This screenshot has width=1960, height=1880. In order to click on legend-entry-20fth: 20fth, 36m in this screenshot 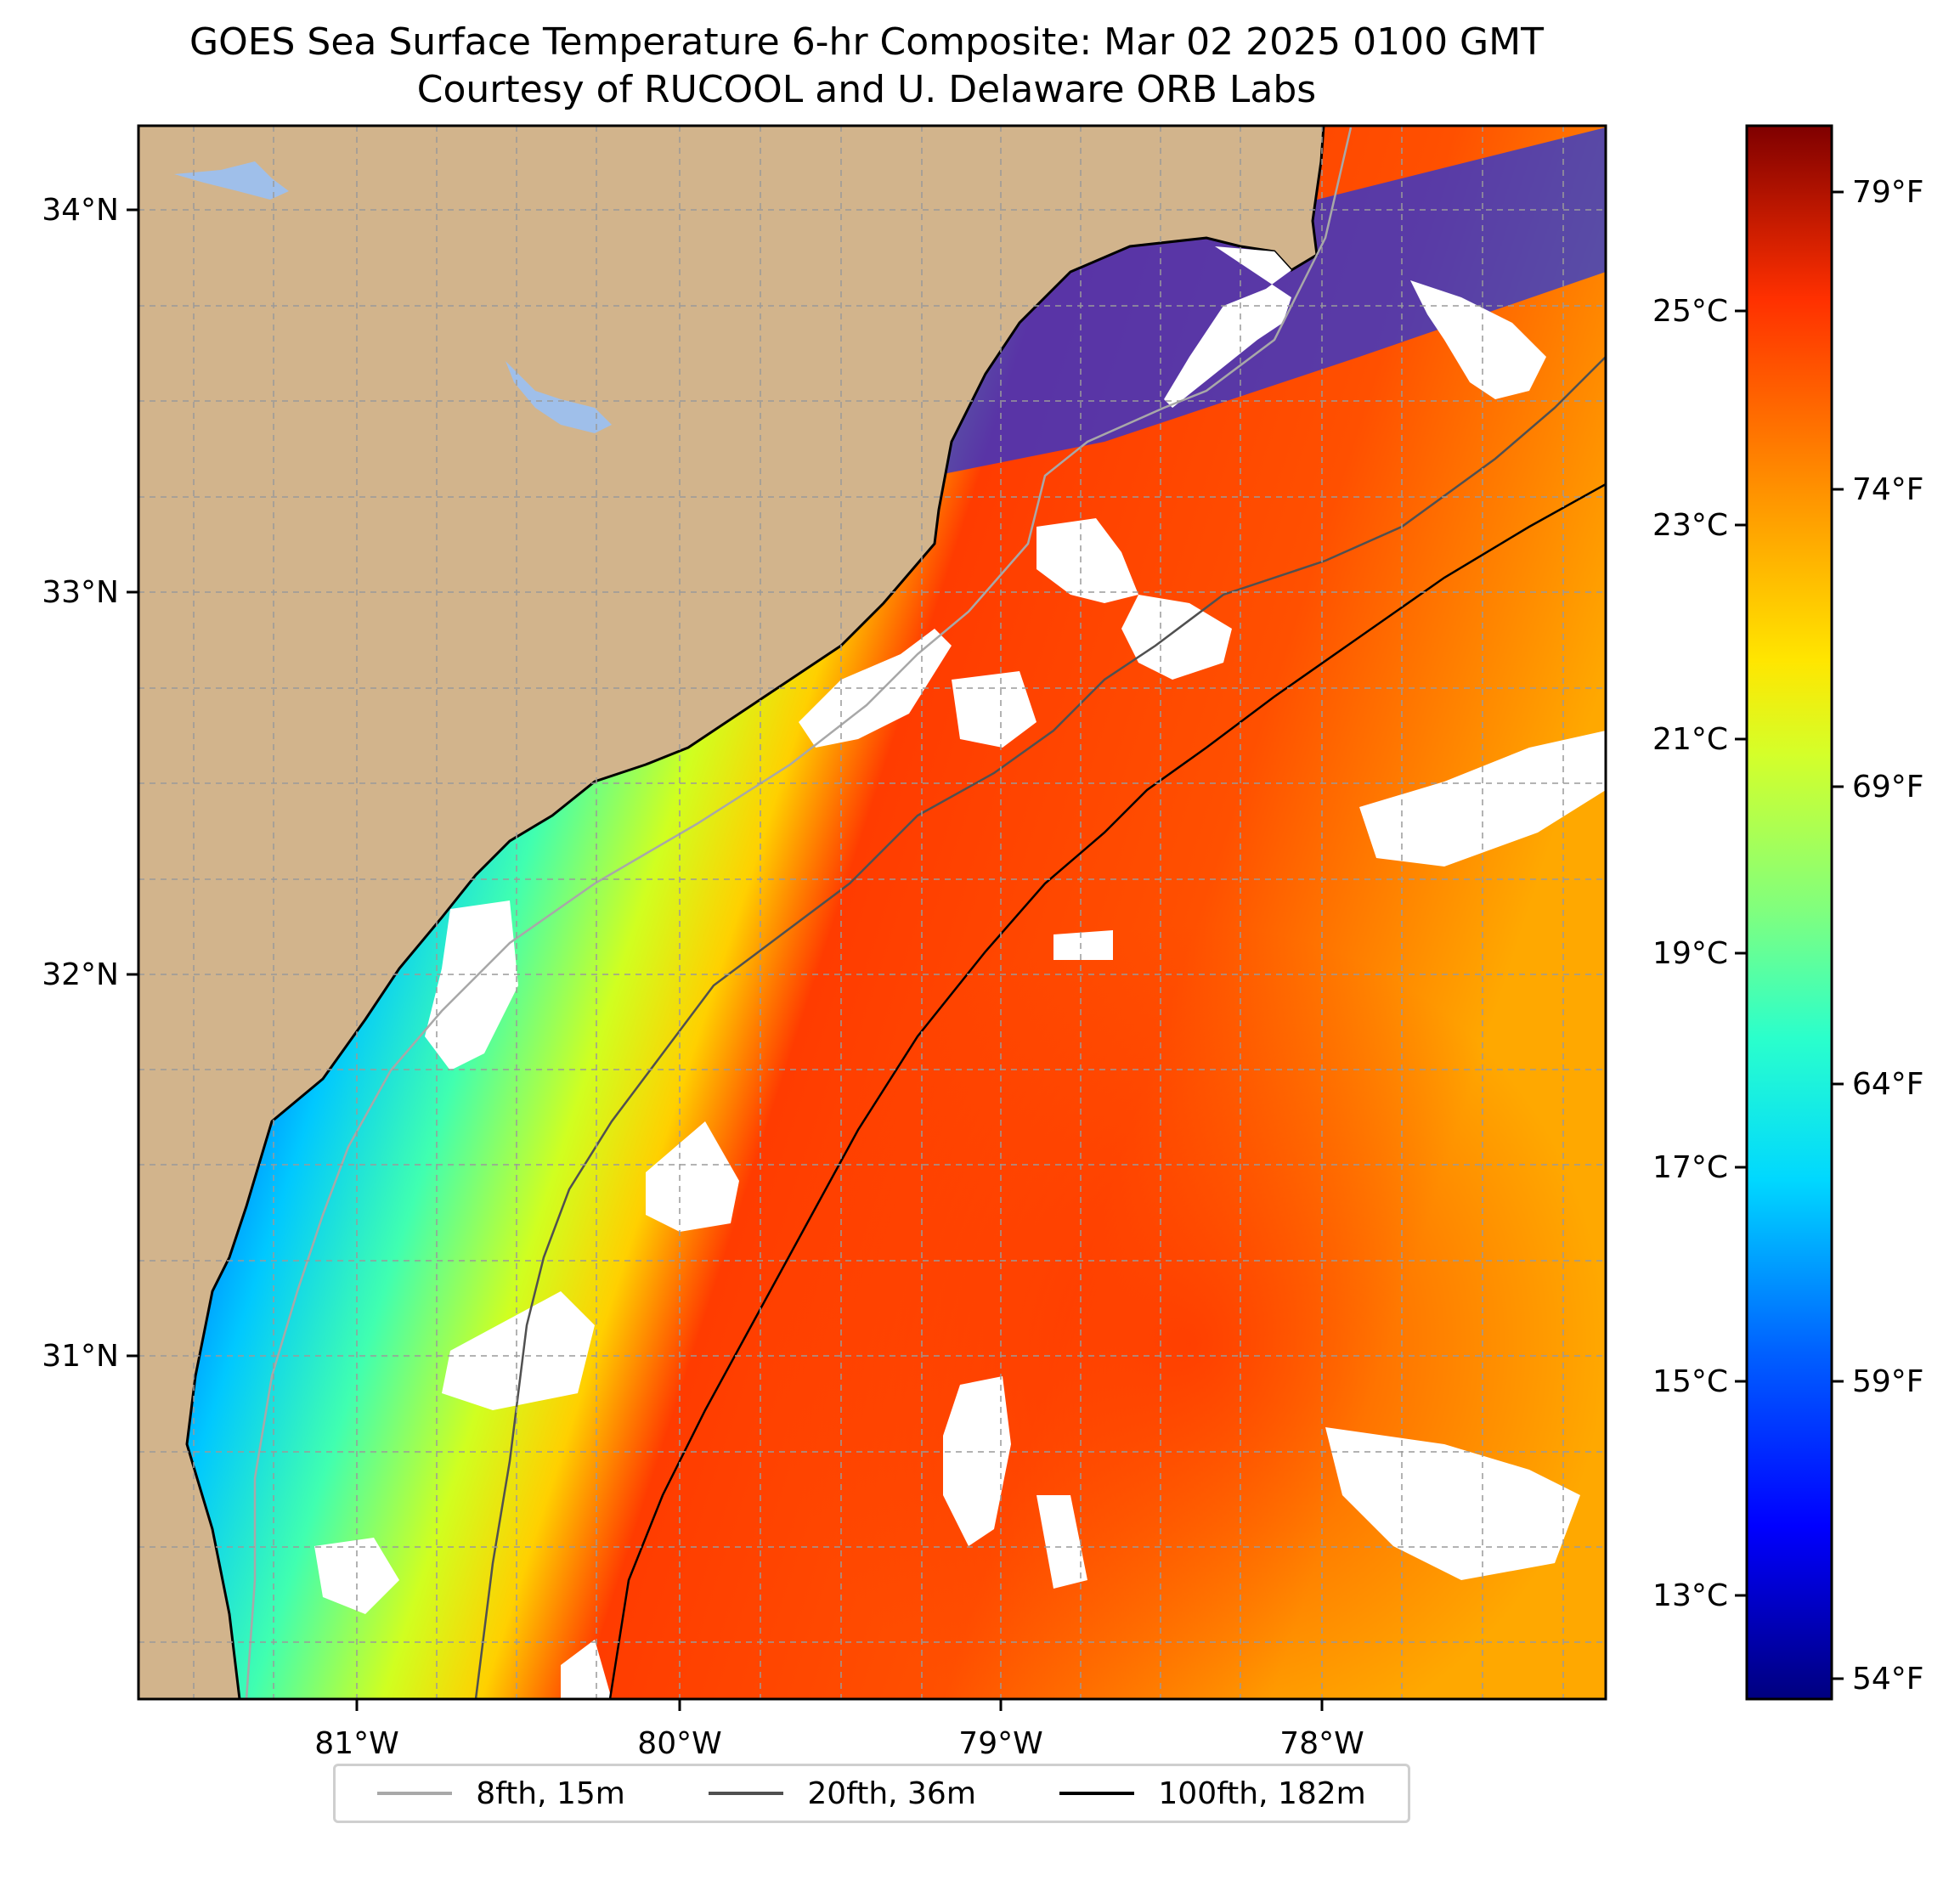, I will do `click(842, 1794)`.